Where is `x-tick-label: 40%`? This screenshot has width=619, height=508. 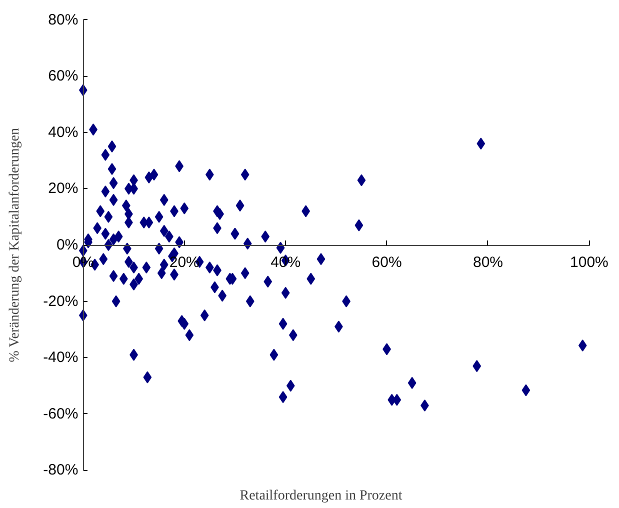 x-tick-label: 40% is located at coordinates (285, 262).